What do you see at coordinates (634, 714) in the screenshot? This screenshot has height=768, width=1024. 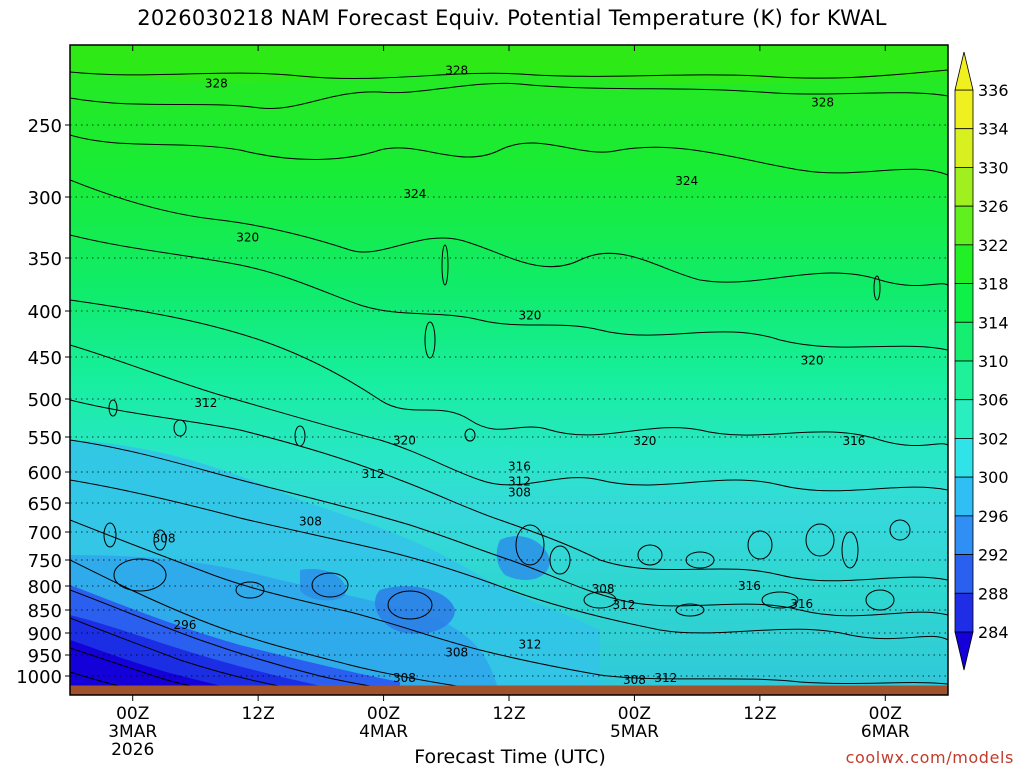 I see `x-tick-label-4: 00Z` at bounding box center [634, 714].